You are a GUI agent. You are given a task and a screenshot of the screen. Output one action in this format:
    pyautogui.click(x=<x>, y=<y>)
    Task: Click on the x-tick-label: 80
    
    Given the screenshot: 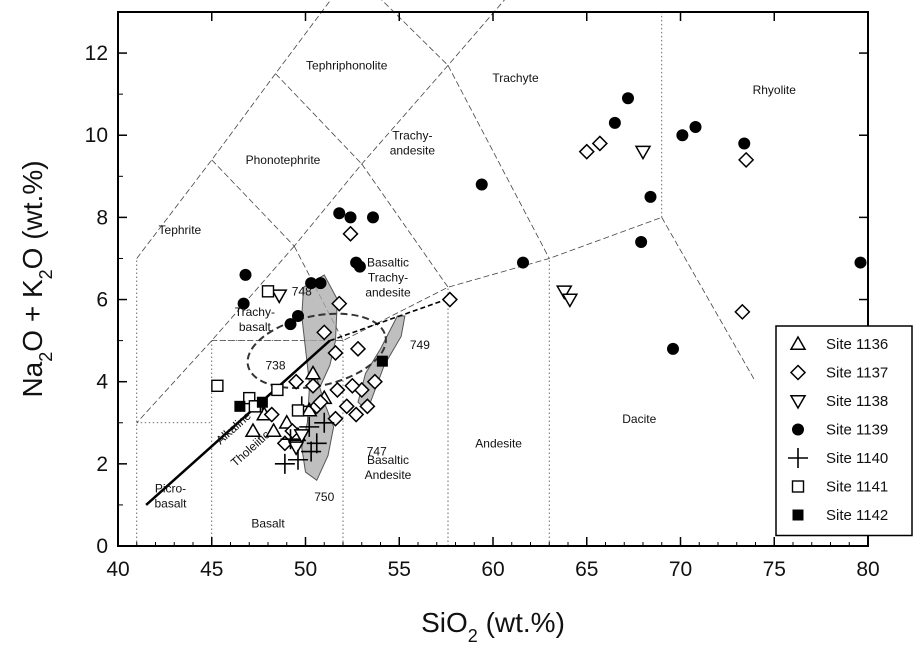 What is the action you would take?
    pyautogui.click(x=867, y=569)
    